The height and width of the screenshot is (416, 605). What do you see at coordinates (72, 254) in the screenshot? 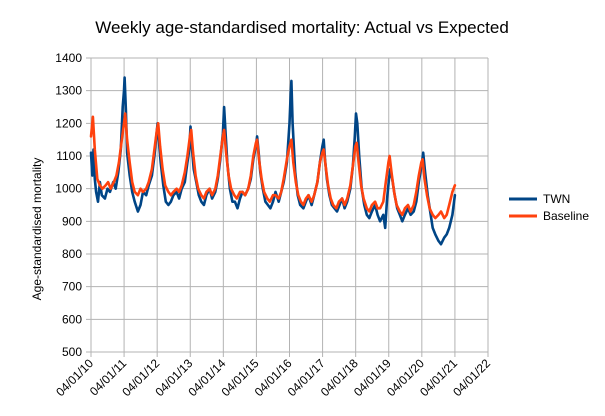
I see `y-tick-label: 800` at bounding box center [72, 254].